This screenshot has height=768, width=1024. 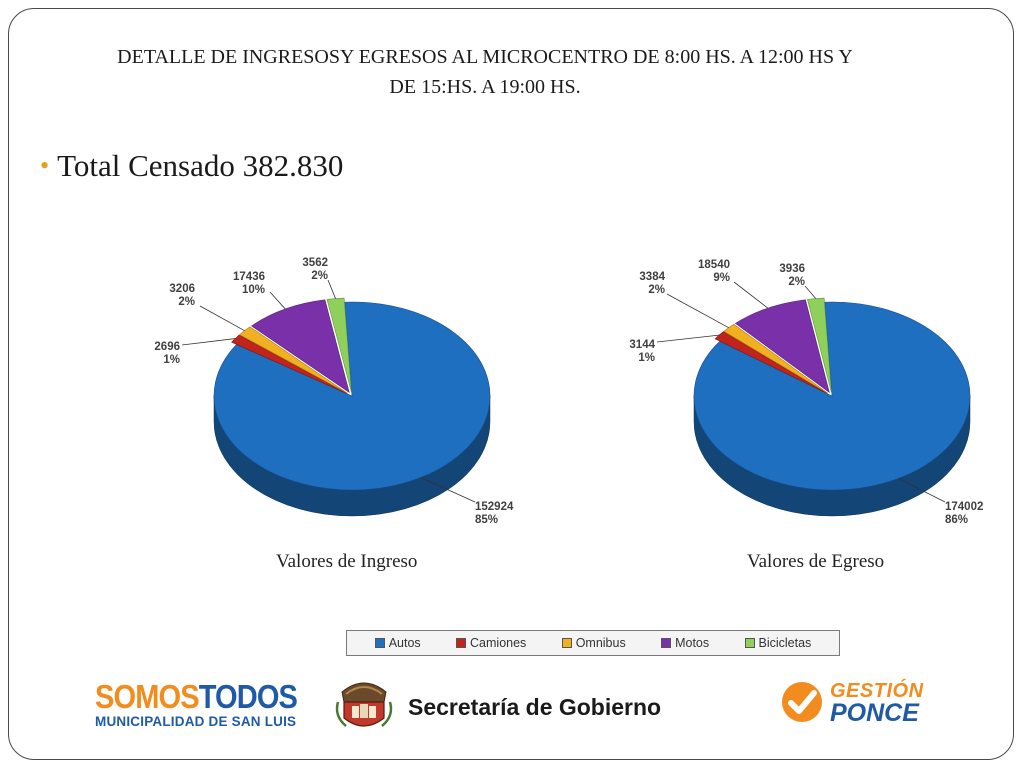 I want to click on data-label-camiones: 3144 1%, so click(x=642, y=351).